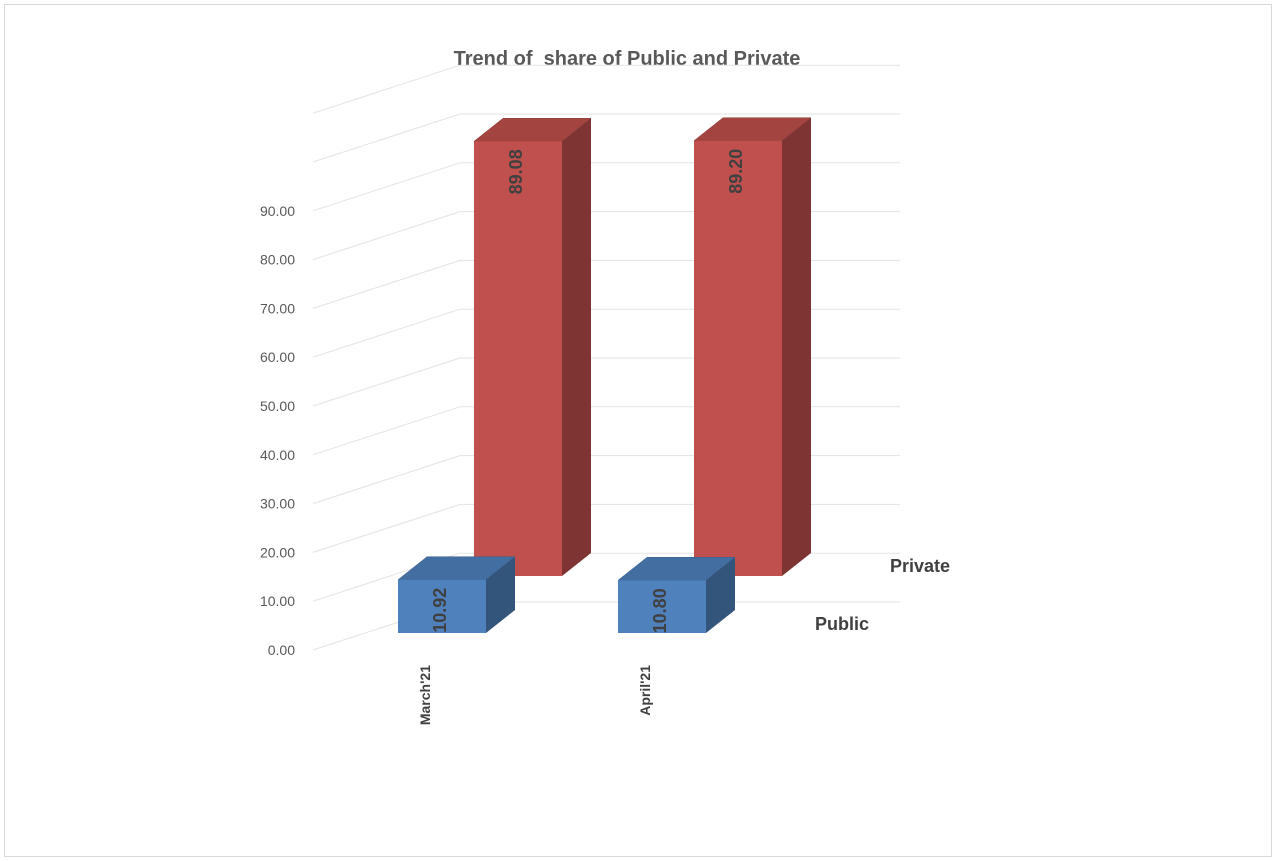 The height and width of the screenshot is (861, 1277). Describe the element at coordinates (425, 695) in the screenshot. I see `category-label: March'21` at that location.